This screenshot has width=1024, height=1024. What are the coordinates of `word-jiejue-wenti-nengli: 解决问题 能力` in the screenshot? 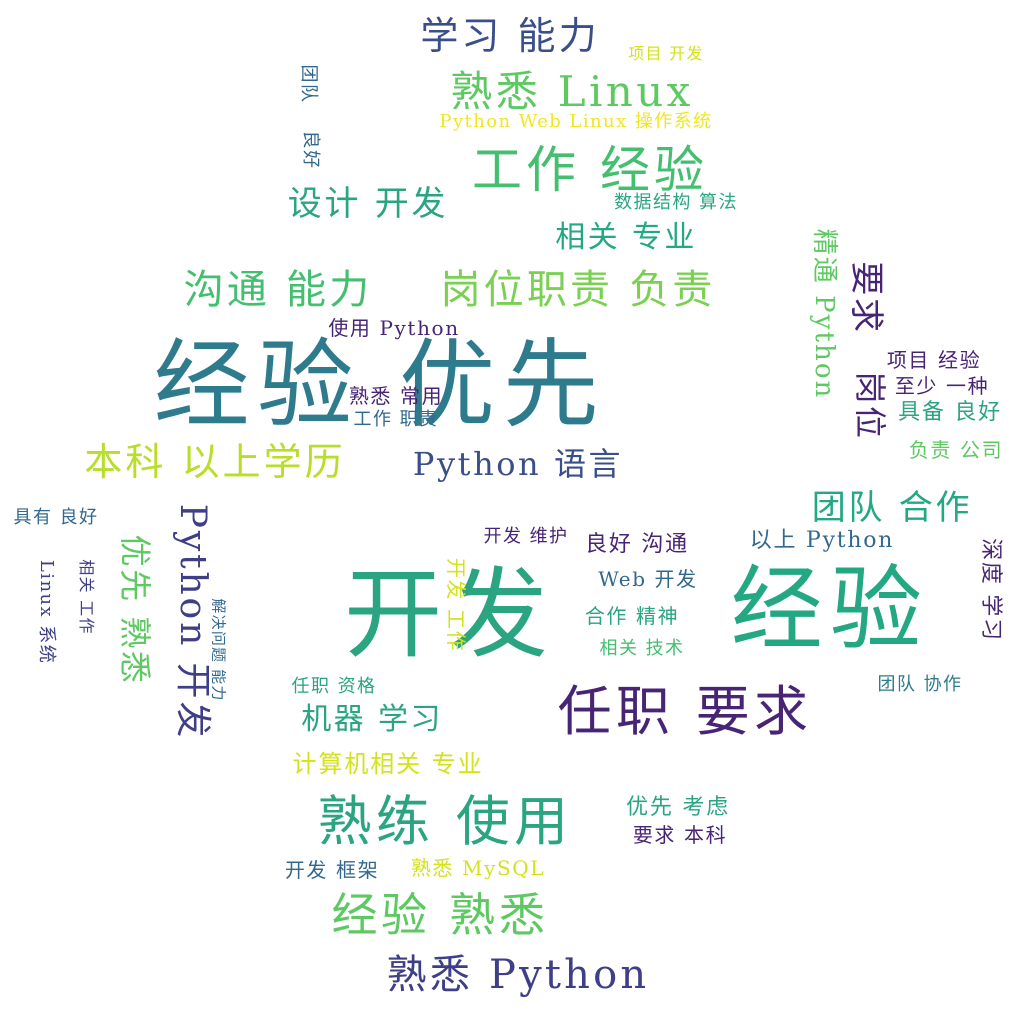 It's located at (218, 650).